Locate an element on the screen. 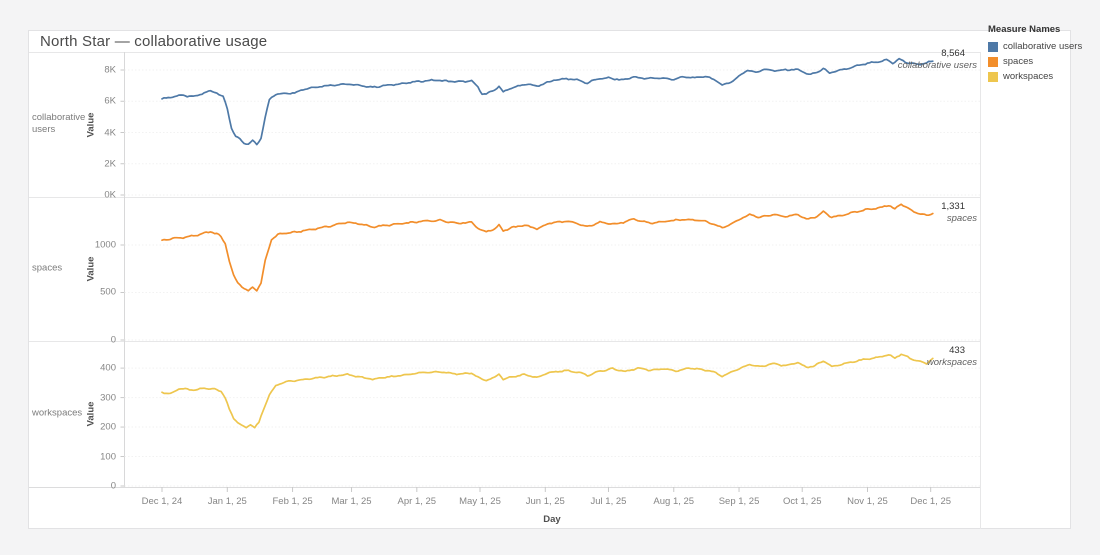 Image resolution: width=1100 pixels, height=555 pixels. y-tick-label: 500 is located at coordinates (108, 292).